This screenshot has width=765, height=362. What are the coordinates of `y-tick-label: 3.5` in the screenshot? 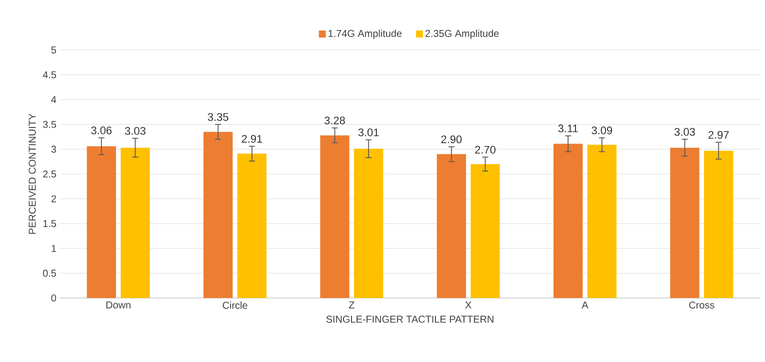 It's located at (49, 124).